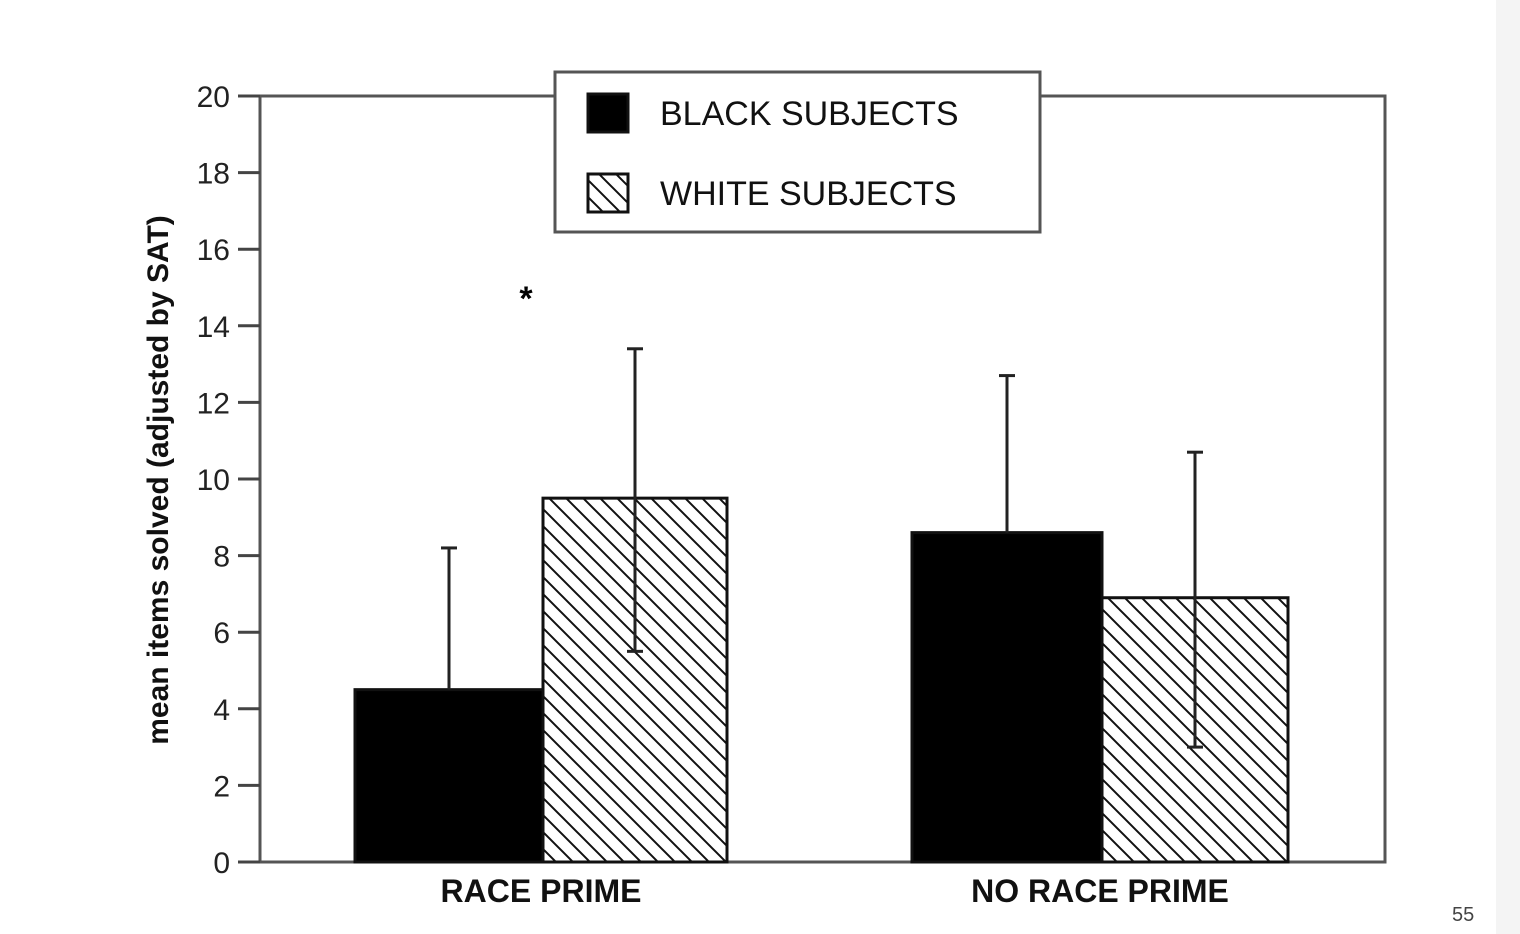 The height and width of the screenshot is (934, 1520). What do you see at coordinates (808, 194) in the screenshot?
I see `legend-label: WHITE SUBJECTS` at bounding box center [808, 194].